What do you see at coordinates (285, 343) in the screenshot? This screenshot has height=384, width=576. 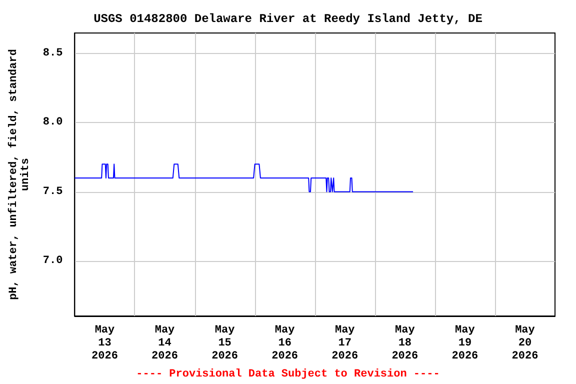 I see `x-tick-label: May 16 2026` at bounding box center [285, 343].